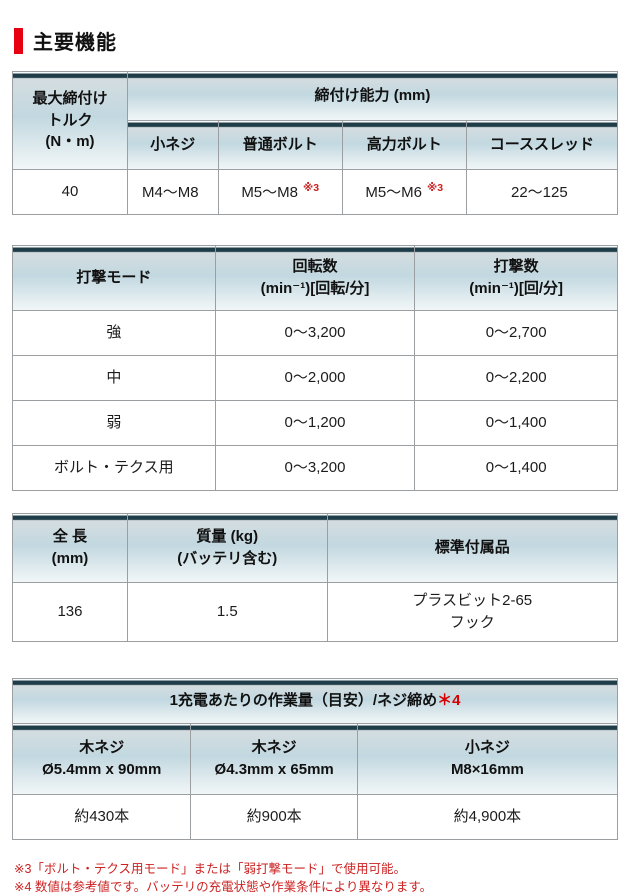 Image resolution: width=630 pixels, height=896 pixels. Describe the element at coordinates (303, 701) in the screenshot. I see `work-capacity-title-text: 1充電あたりの作業量（目安）/ネジ締め` at that location.